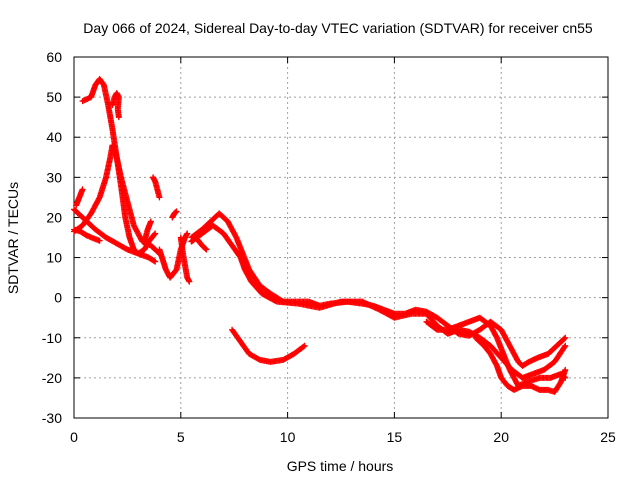 The height and width of the screenshot is (480, 640). I want to click on y-tick-label: 10, so click(54, 258).